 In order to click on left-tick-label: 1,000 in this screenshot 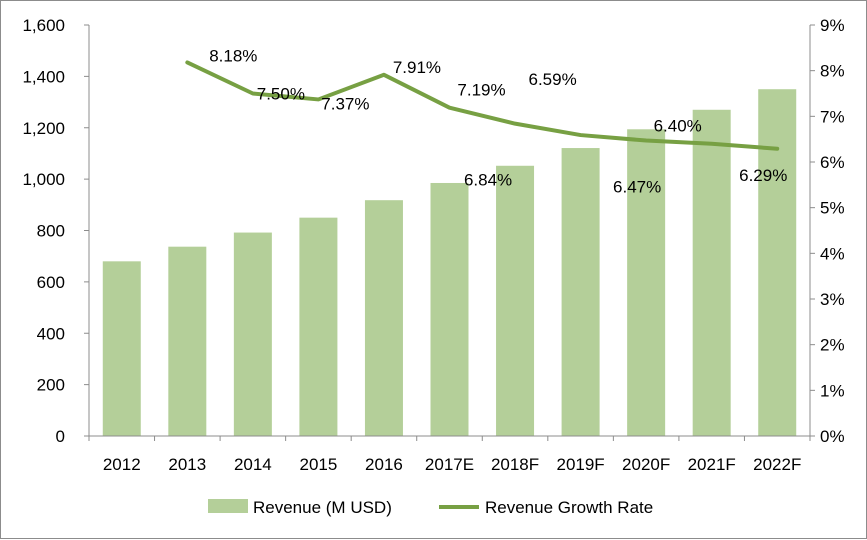, I will do `click(43, 179)`.